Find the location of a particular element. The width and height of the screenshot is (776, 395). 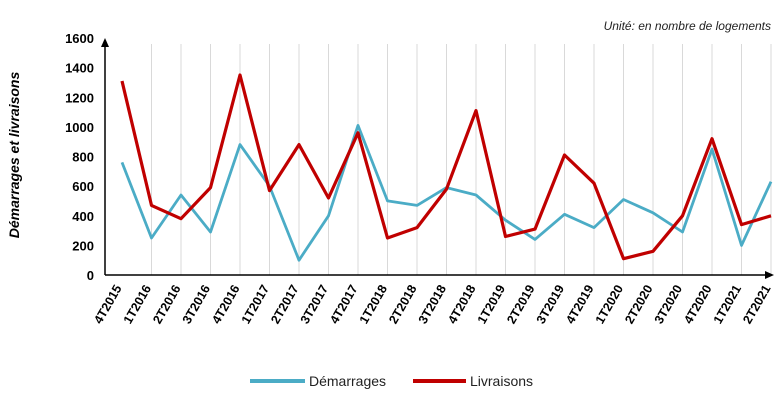

legend-label-livraisons: Livraisons is located at coordinates (501, 381).